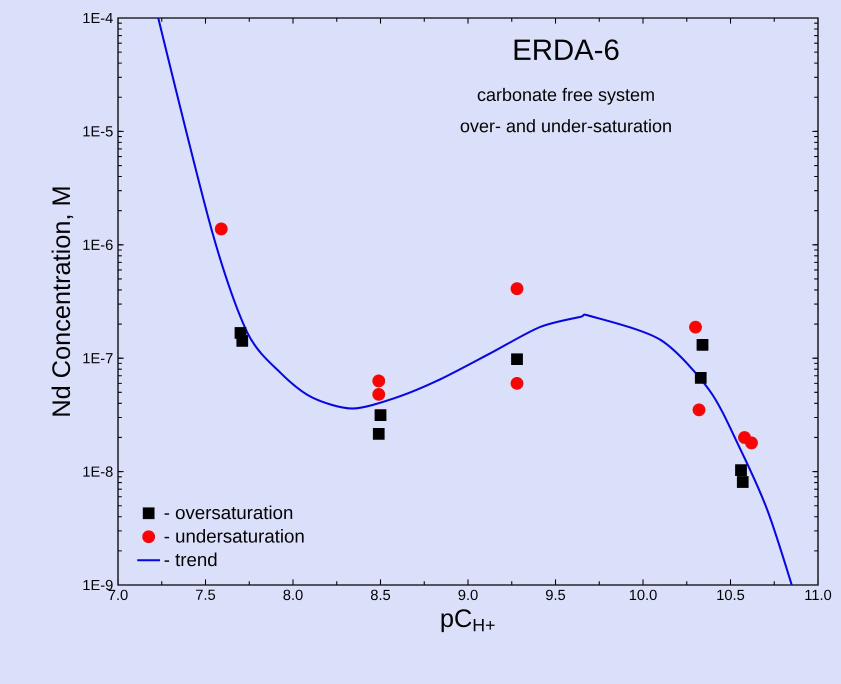 This screenshot has width=841, height=684. What do you see at coordinates (98, 471) in the screenshot?
I see `y-tick-label: 1E-8` at bounding box center [98, 471].